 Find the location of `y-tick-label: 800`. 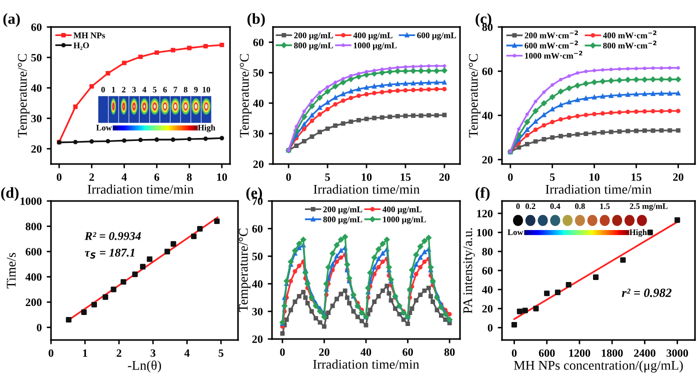

y-tick-label: 800 is located at coordinates (34, 226).